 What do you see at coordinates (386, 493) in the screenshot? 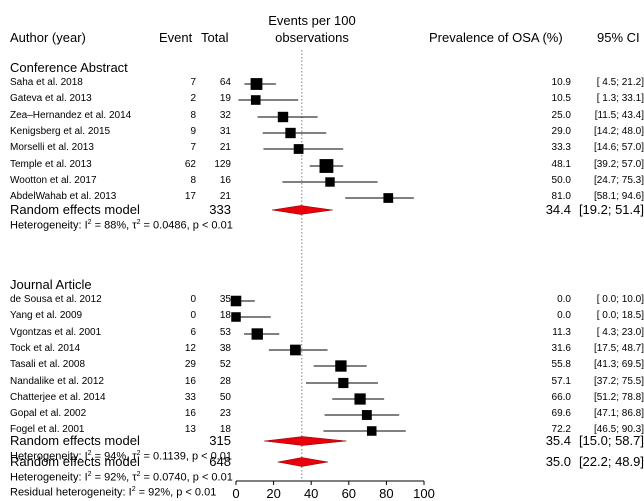
I see `x-tick-label: 80` at bounding box center [386, 493].